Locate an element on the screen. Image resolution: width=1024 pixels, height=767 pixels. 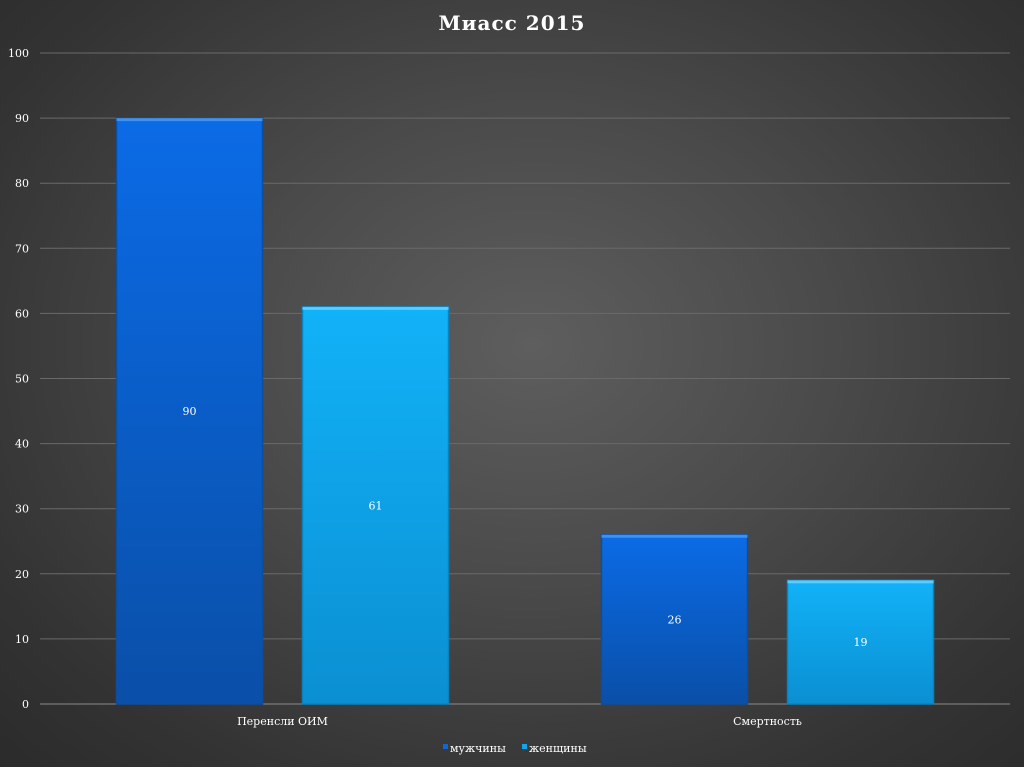
legend-label: женщины is located at coordinates (558, 748).